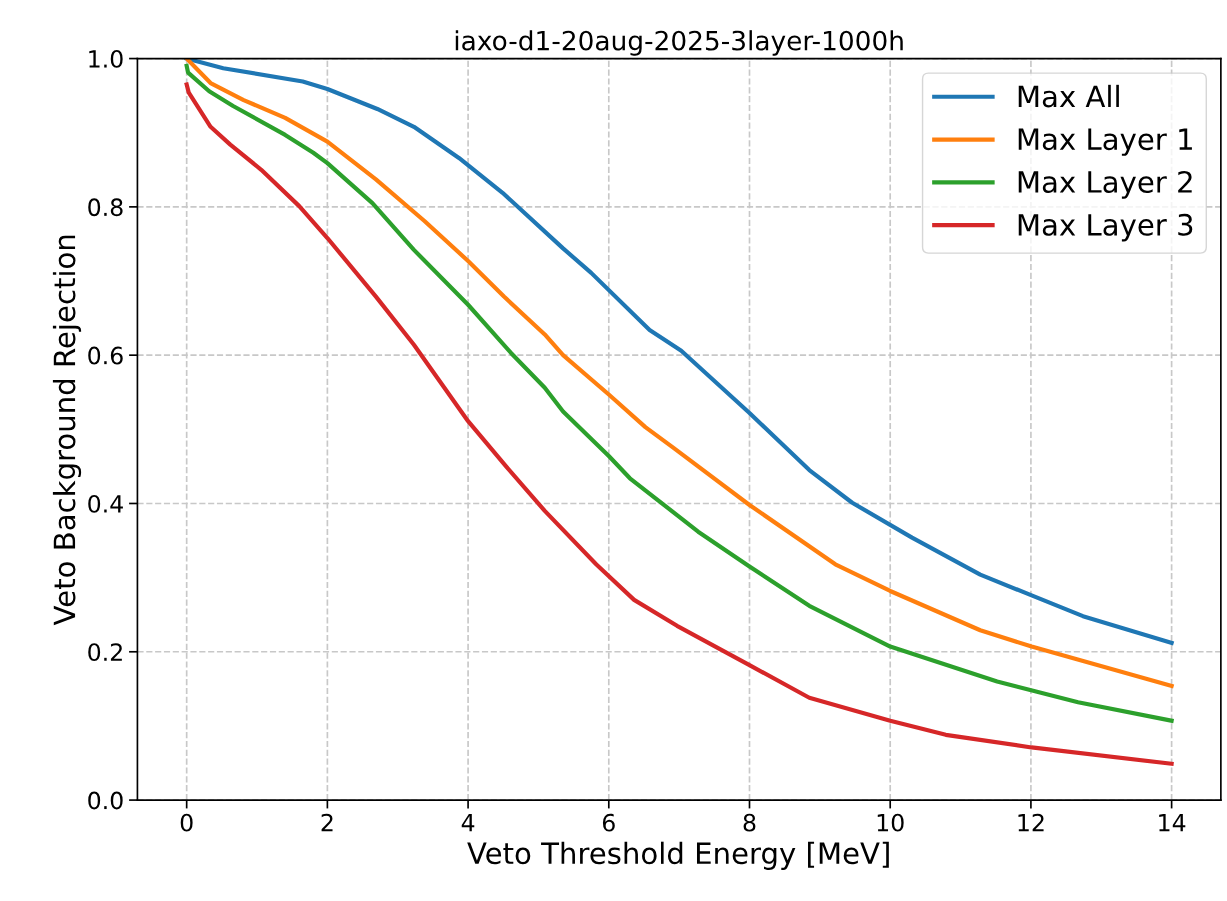  Describe the element at coordinates (890, 822) in the screenshot. I see `x-tick-label: 10` at that location.